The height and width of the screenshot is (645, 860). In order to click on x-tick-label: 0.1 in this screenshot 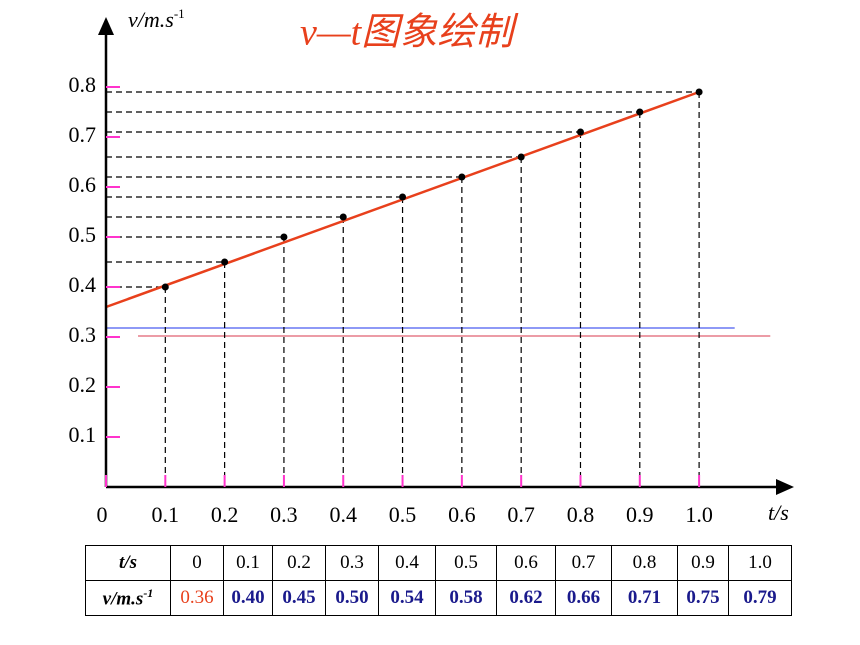, I will do `click(166, 514)`.